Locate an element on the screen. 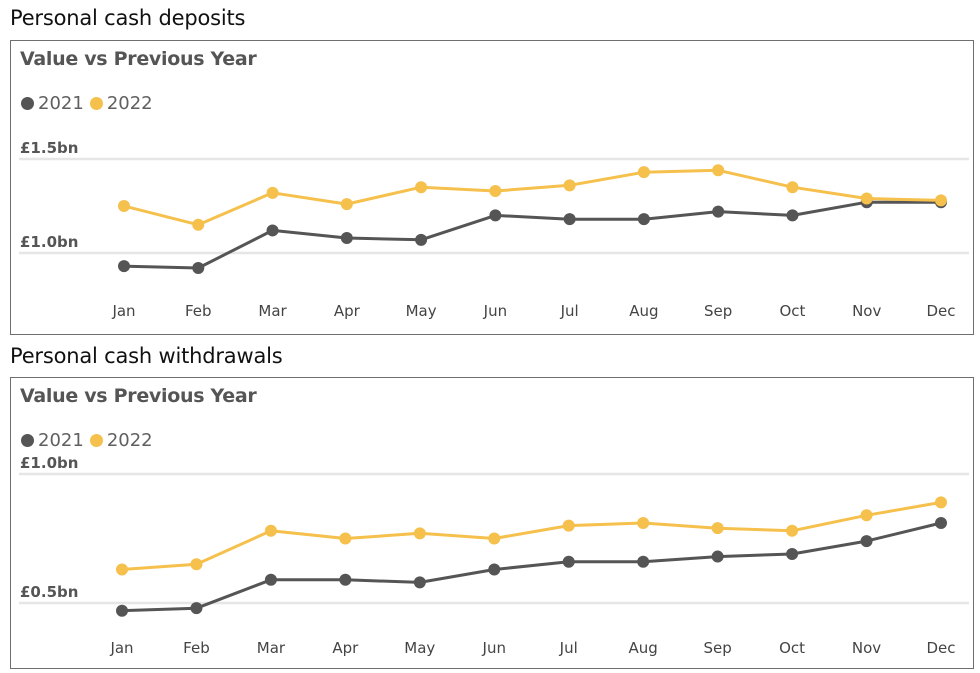 Image resolution: width=980 pixels, height=673 pixels. data-point-2021-nov is located at coordinates (866, 541).